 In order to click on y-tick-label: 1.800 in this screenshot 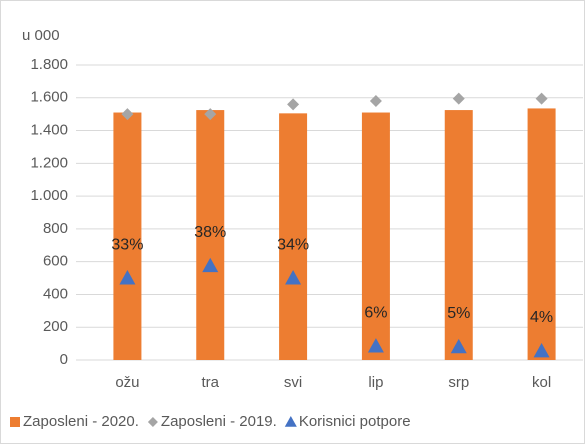, I will do `click(49, 64)`.